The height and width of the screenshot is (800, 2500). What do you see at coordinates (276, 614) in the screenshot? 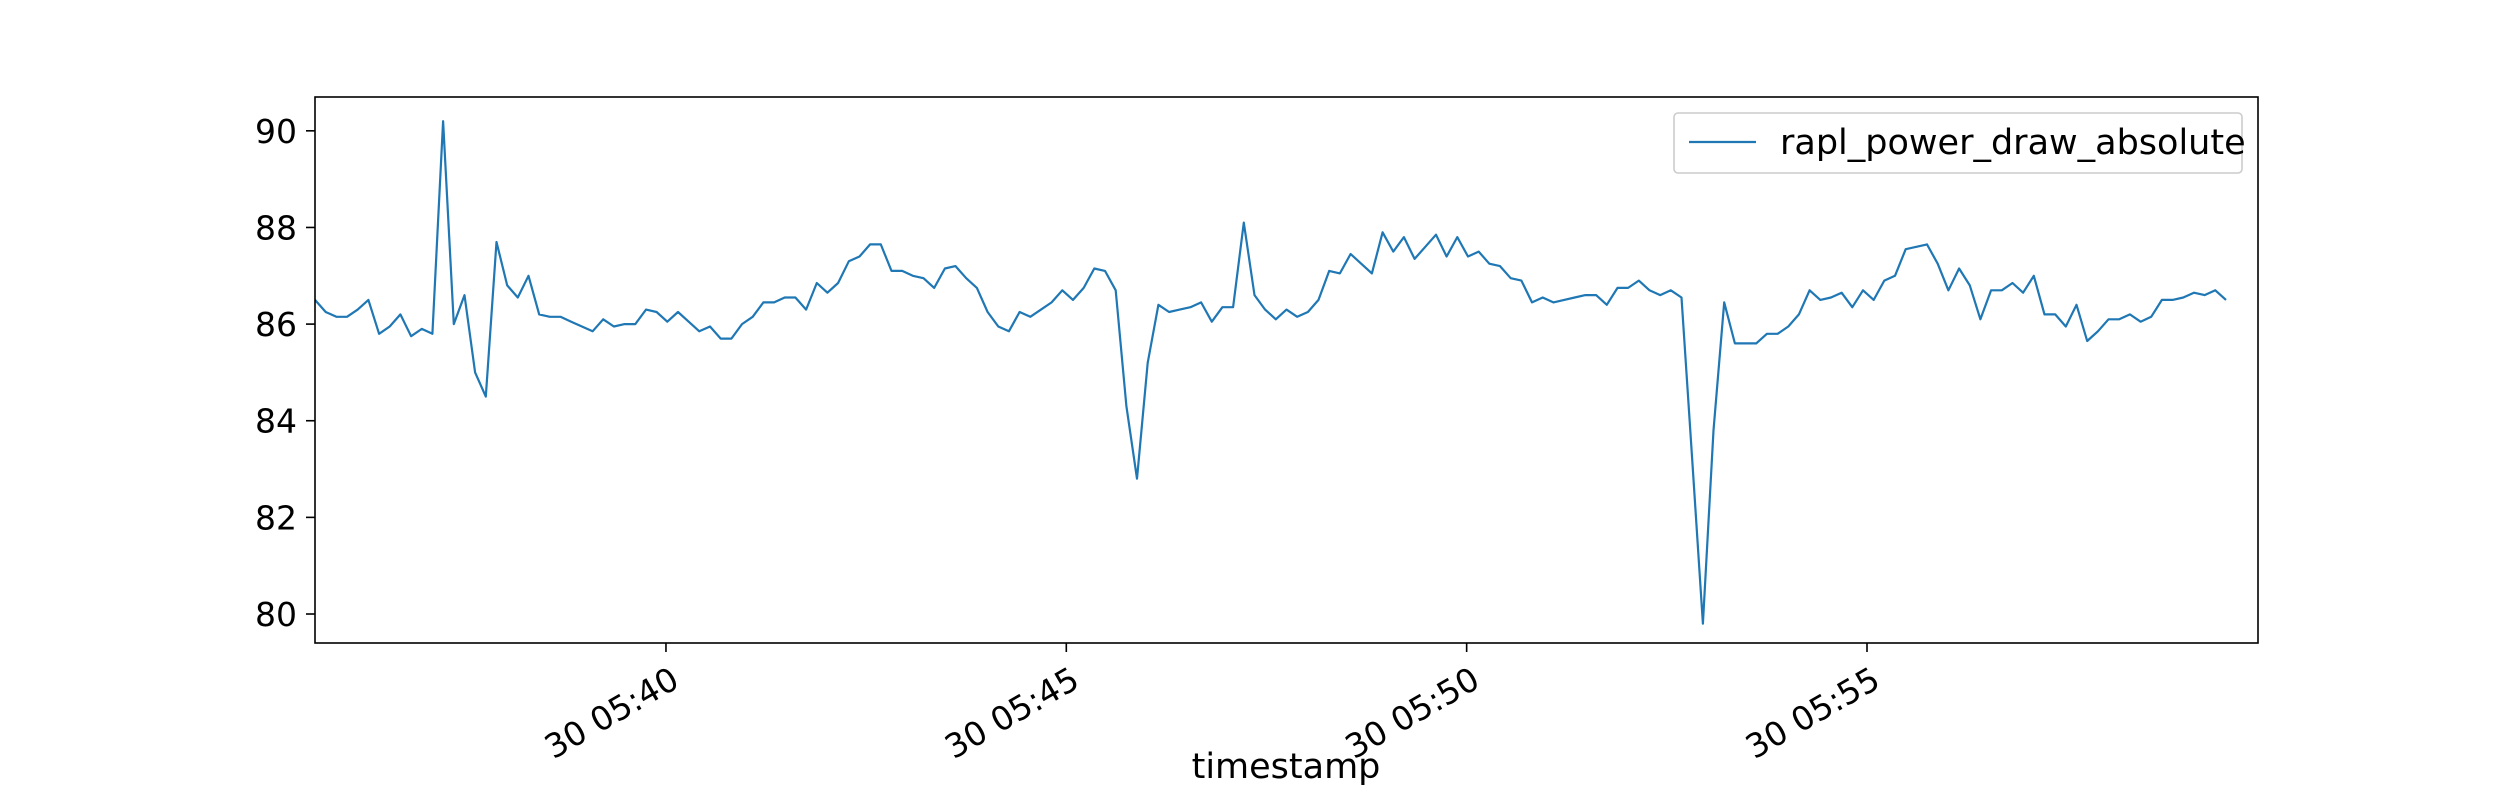
I see `y-tick-label: 80` at bounding box center [276, 614].